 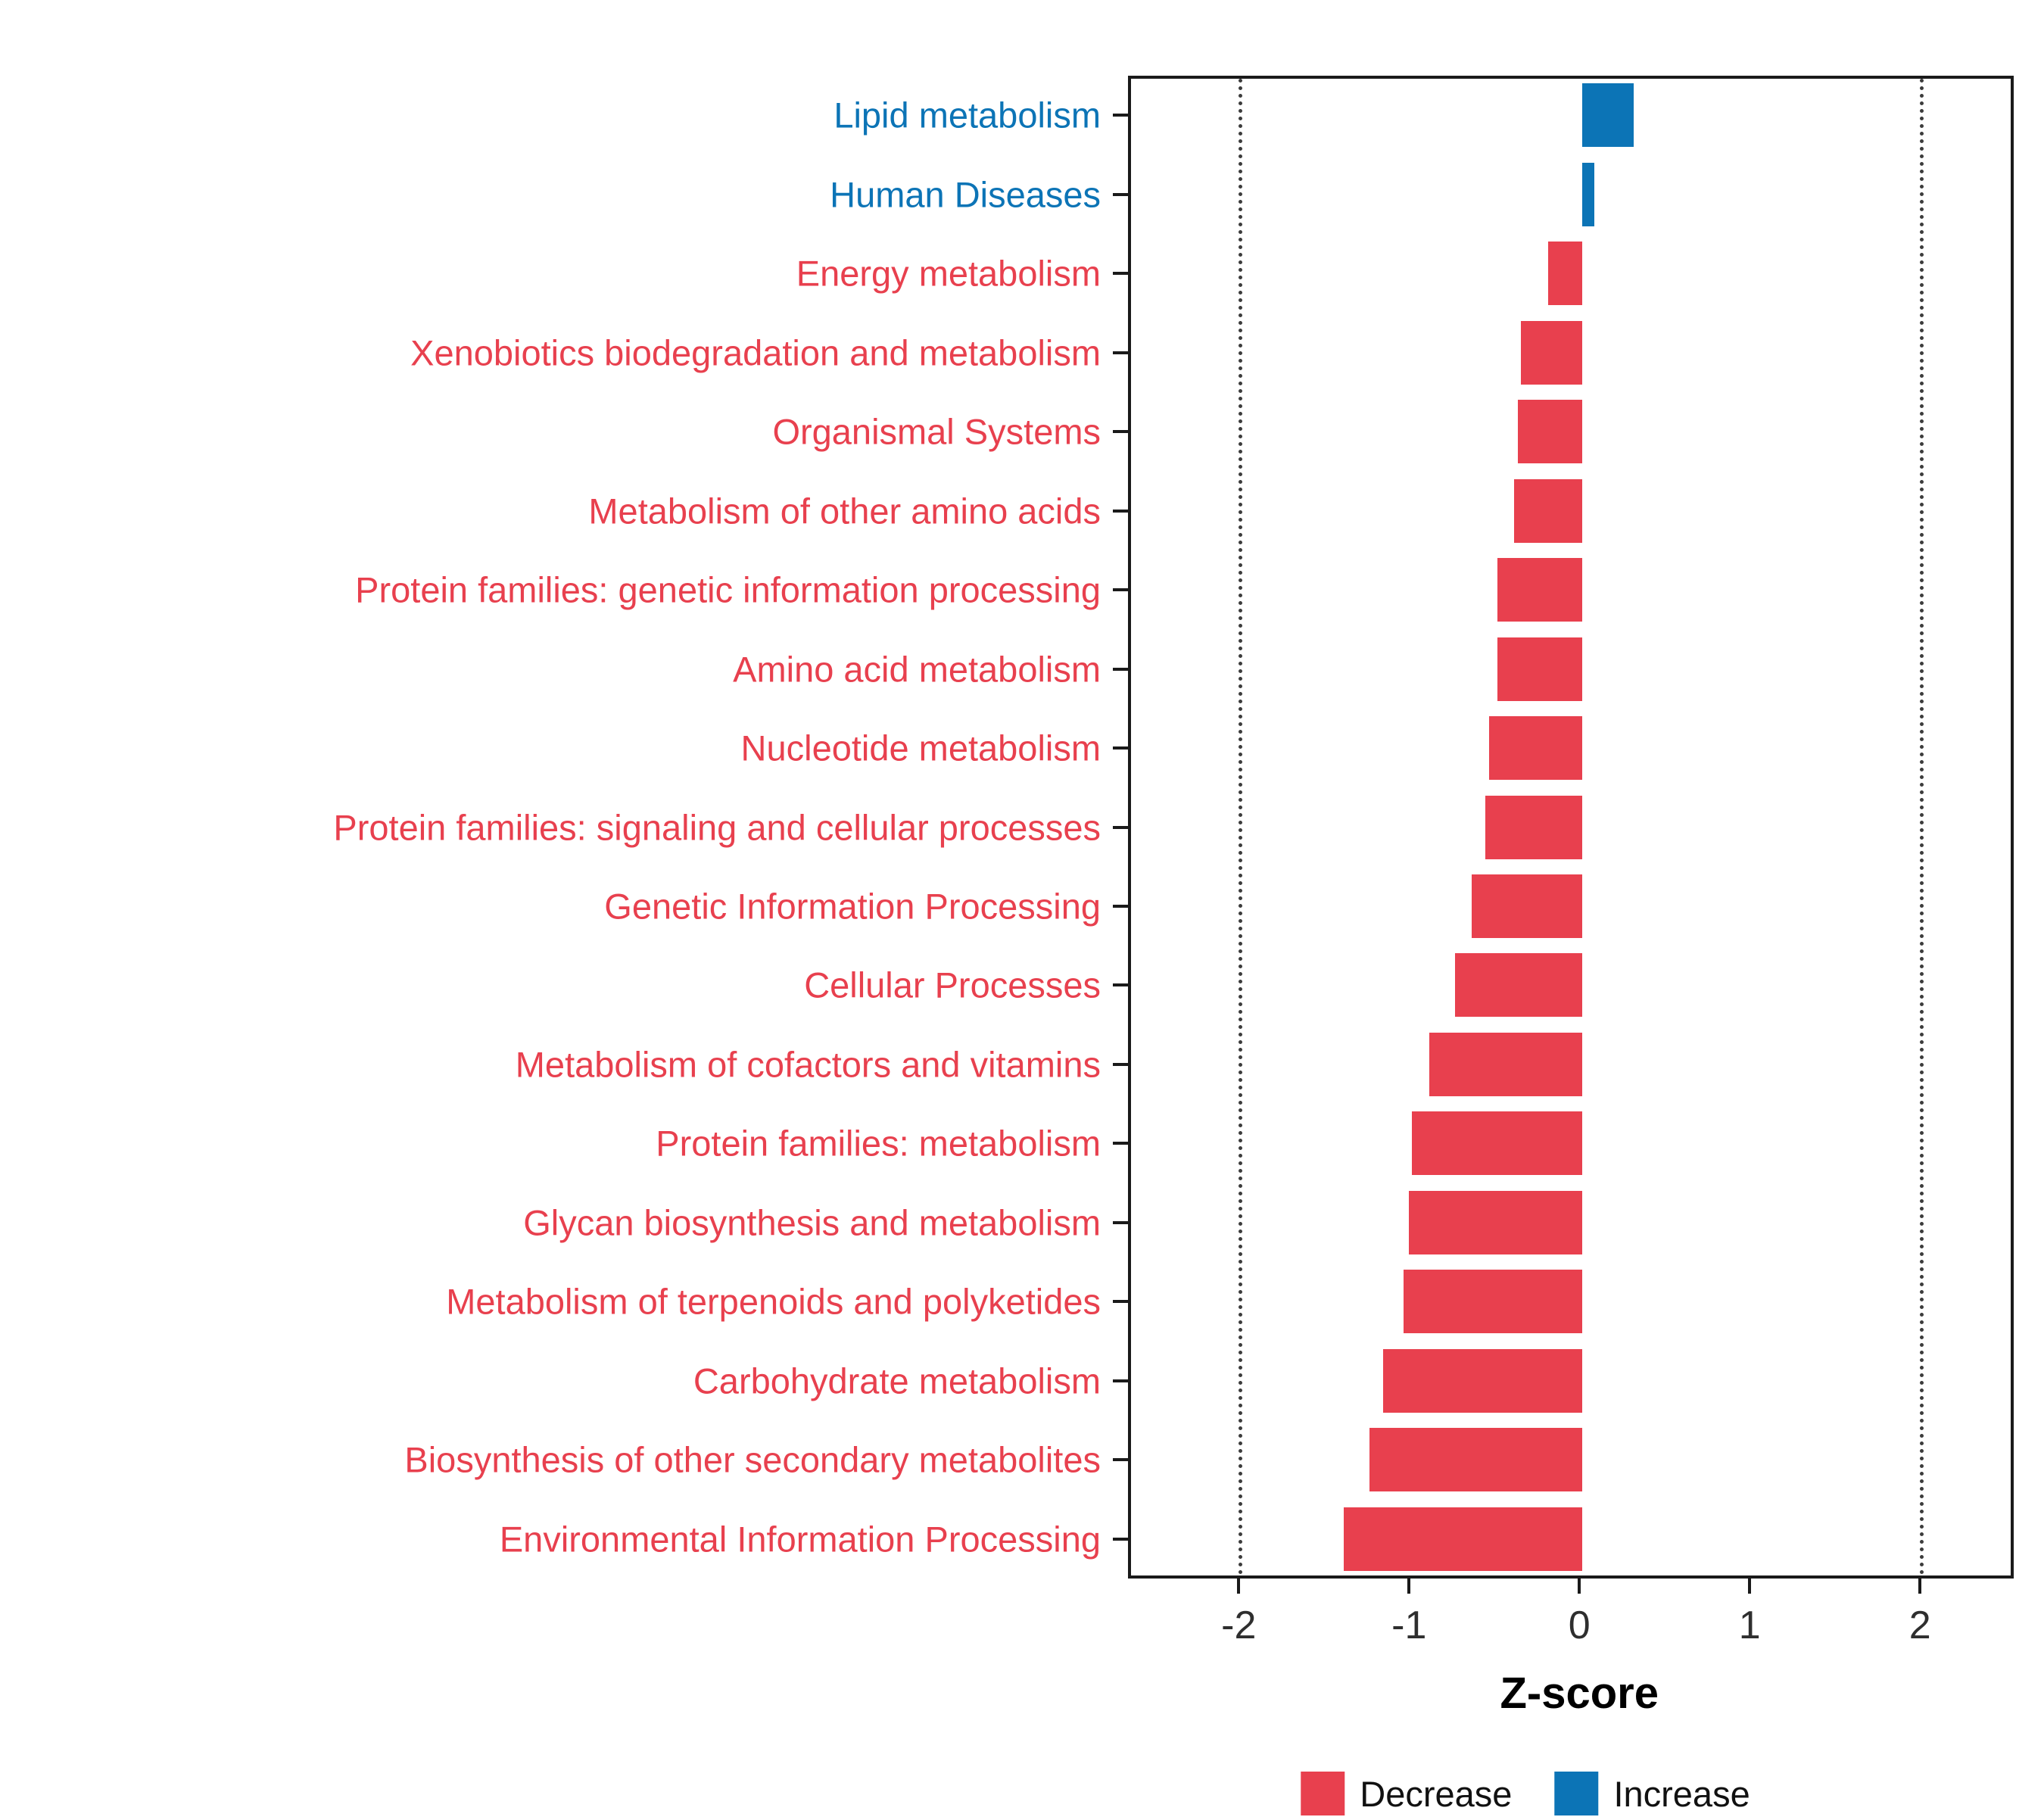 What do you see at coordinates (1239, 1625) in the screenshot?
I see `x-tick-label: -2` at bounding box center [1239, 1625].